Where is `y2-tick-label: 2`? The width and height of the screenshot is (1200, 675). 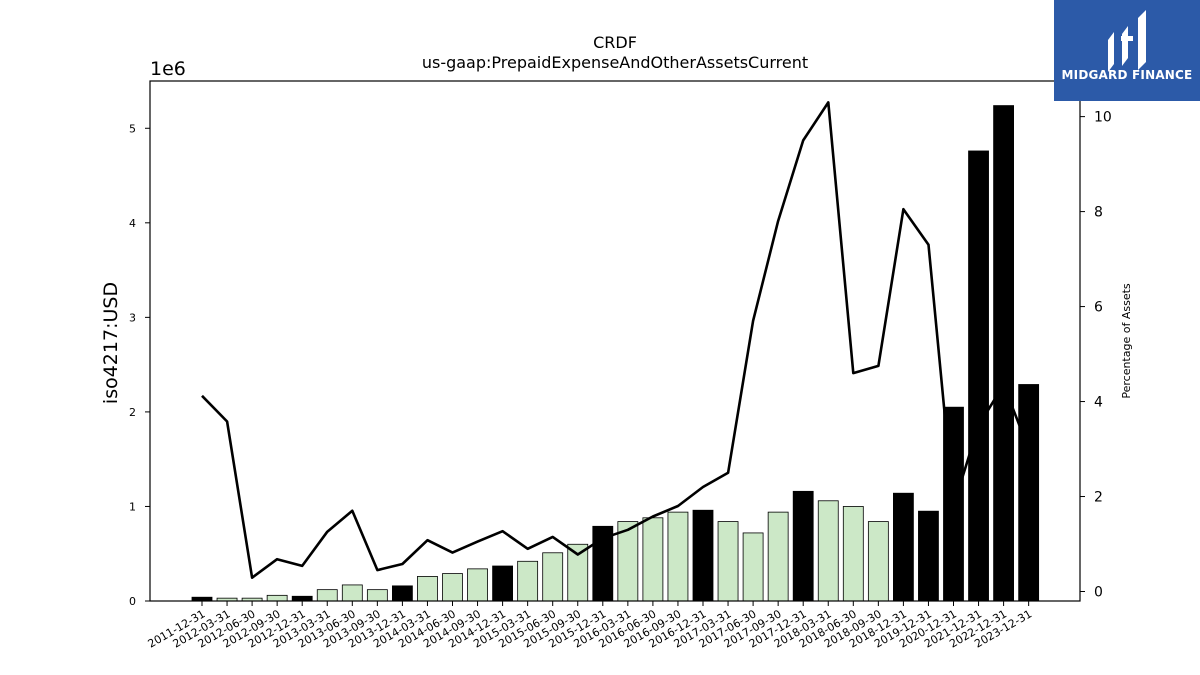
y2-tick-label: 2 is located at coordinates (1098, 498).